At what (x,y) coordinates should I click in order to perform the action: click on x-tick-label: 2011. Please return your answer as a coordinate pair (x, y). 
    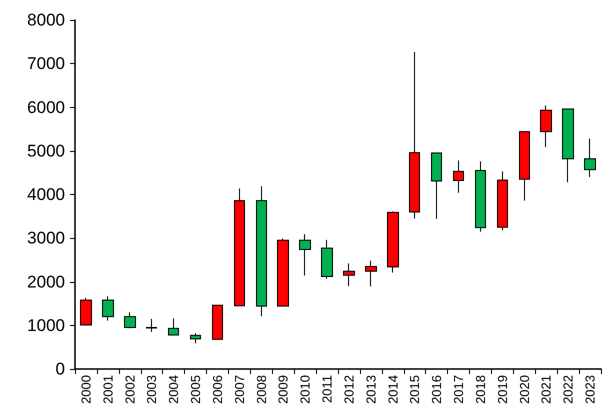
    Looking at the image, I should click on (327, 389).